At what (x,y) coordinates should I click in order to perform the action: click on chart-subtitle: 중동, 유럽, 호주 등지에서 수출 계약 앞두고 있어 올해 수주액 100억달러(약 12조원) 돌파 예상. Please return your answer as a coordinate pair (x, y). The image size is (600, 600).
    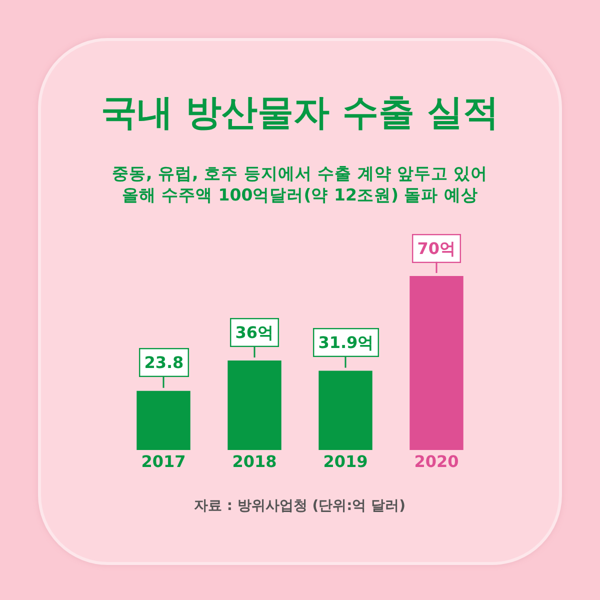
    Looking at the image, I should click on (300, 184).